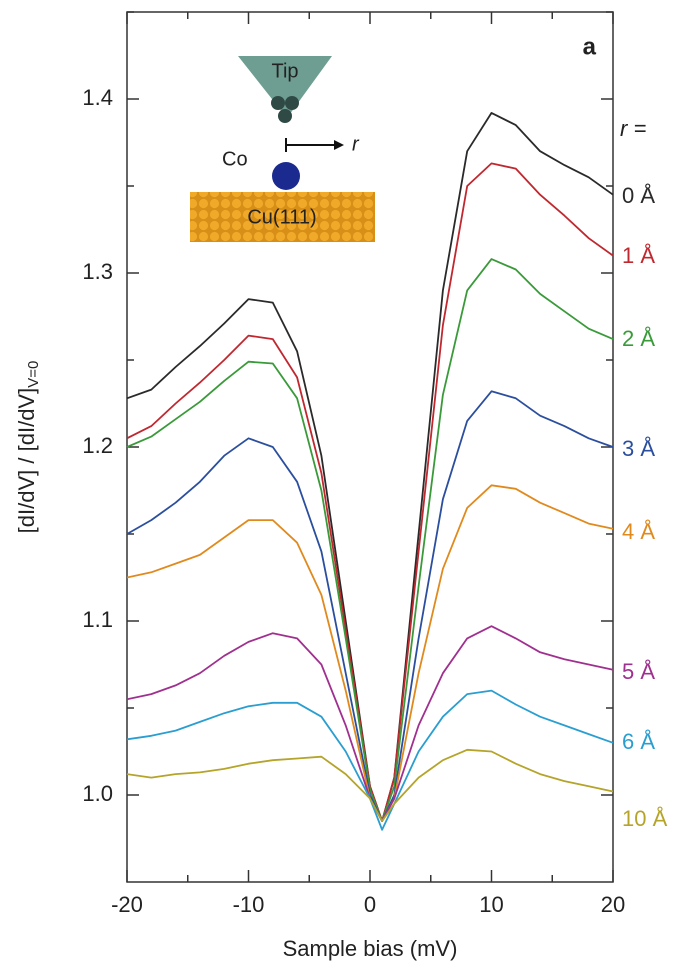 Image resolution: width=688 pixels, height=974 pixels. Describe the element at coordinates (638, 671) in the screenshot. I see `legend-label: 5 Å` at that location.